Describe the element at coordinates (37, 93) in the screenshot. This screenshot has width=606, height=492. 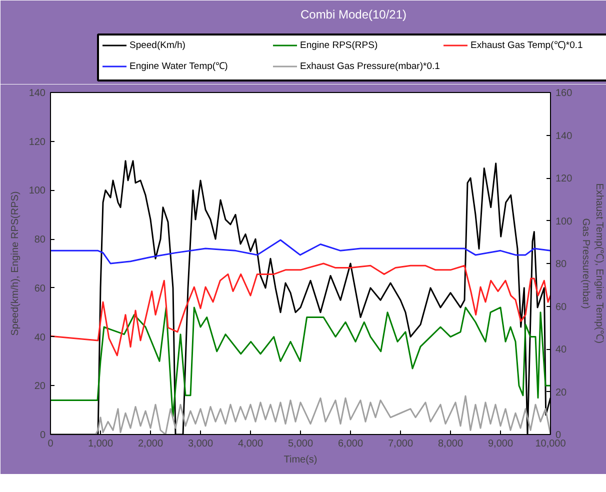
I see `y-tick-label: 140` at that location.